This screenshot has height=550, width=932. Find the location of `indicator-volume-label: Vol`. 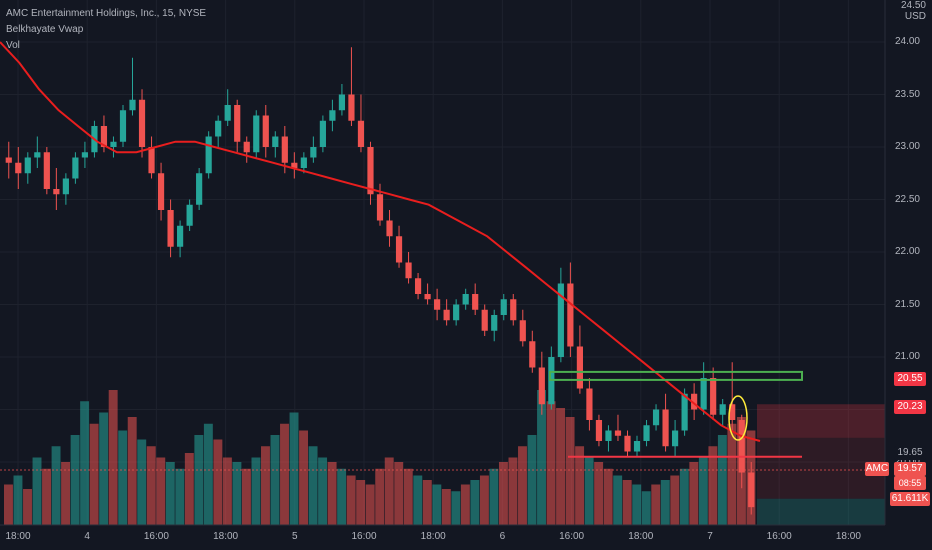

indicator-volume-label: Vol is located at coordinates (13, 45).